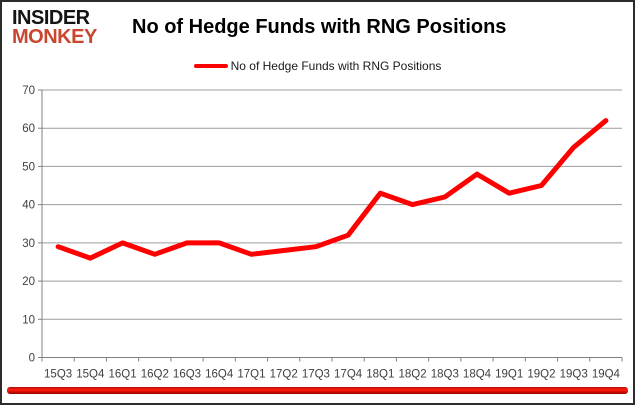 The width and height of the screenshot is (635, 405). What do you see at coordinates (348, 375) in the screenshot?
I see `x-axis-label: 17Q4` at bounding box center [348, 375].